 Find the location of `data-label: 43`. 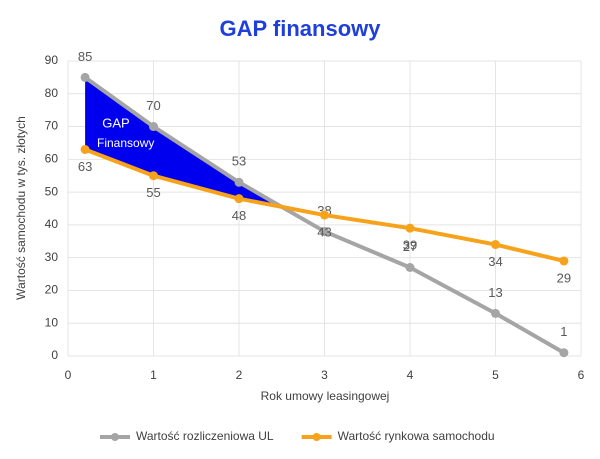

data-label: 43 is located at coordinates (324, 231).